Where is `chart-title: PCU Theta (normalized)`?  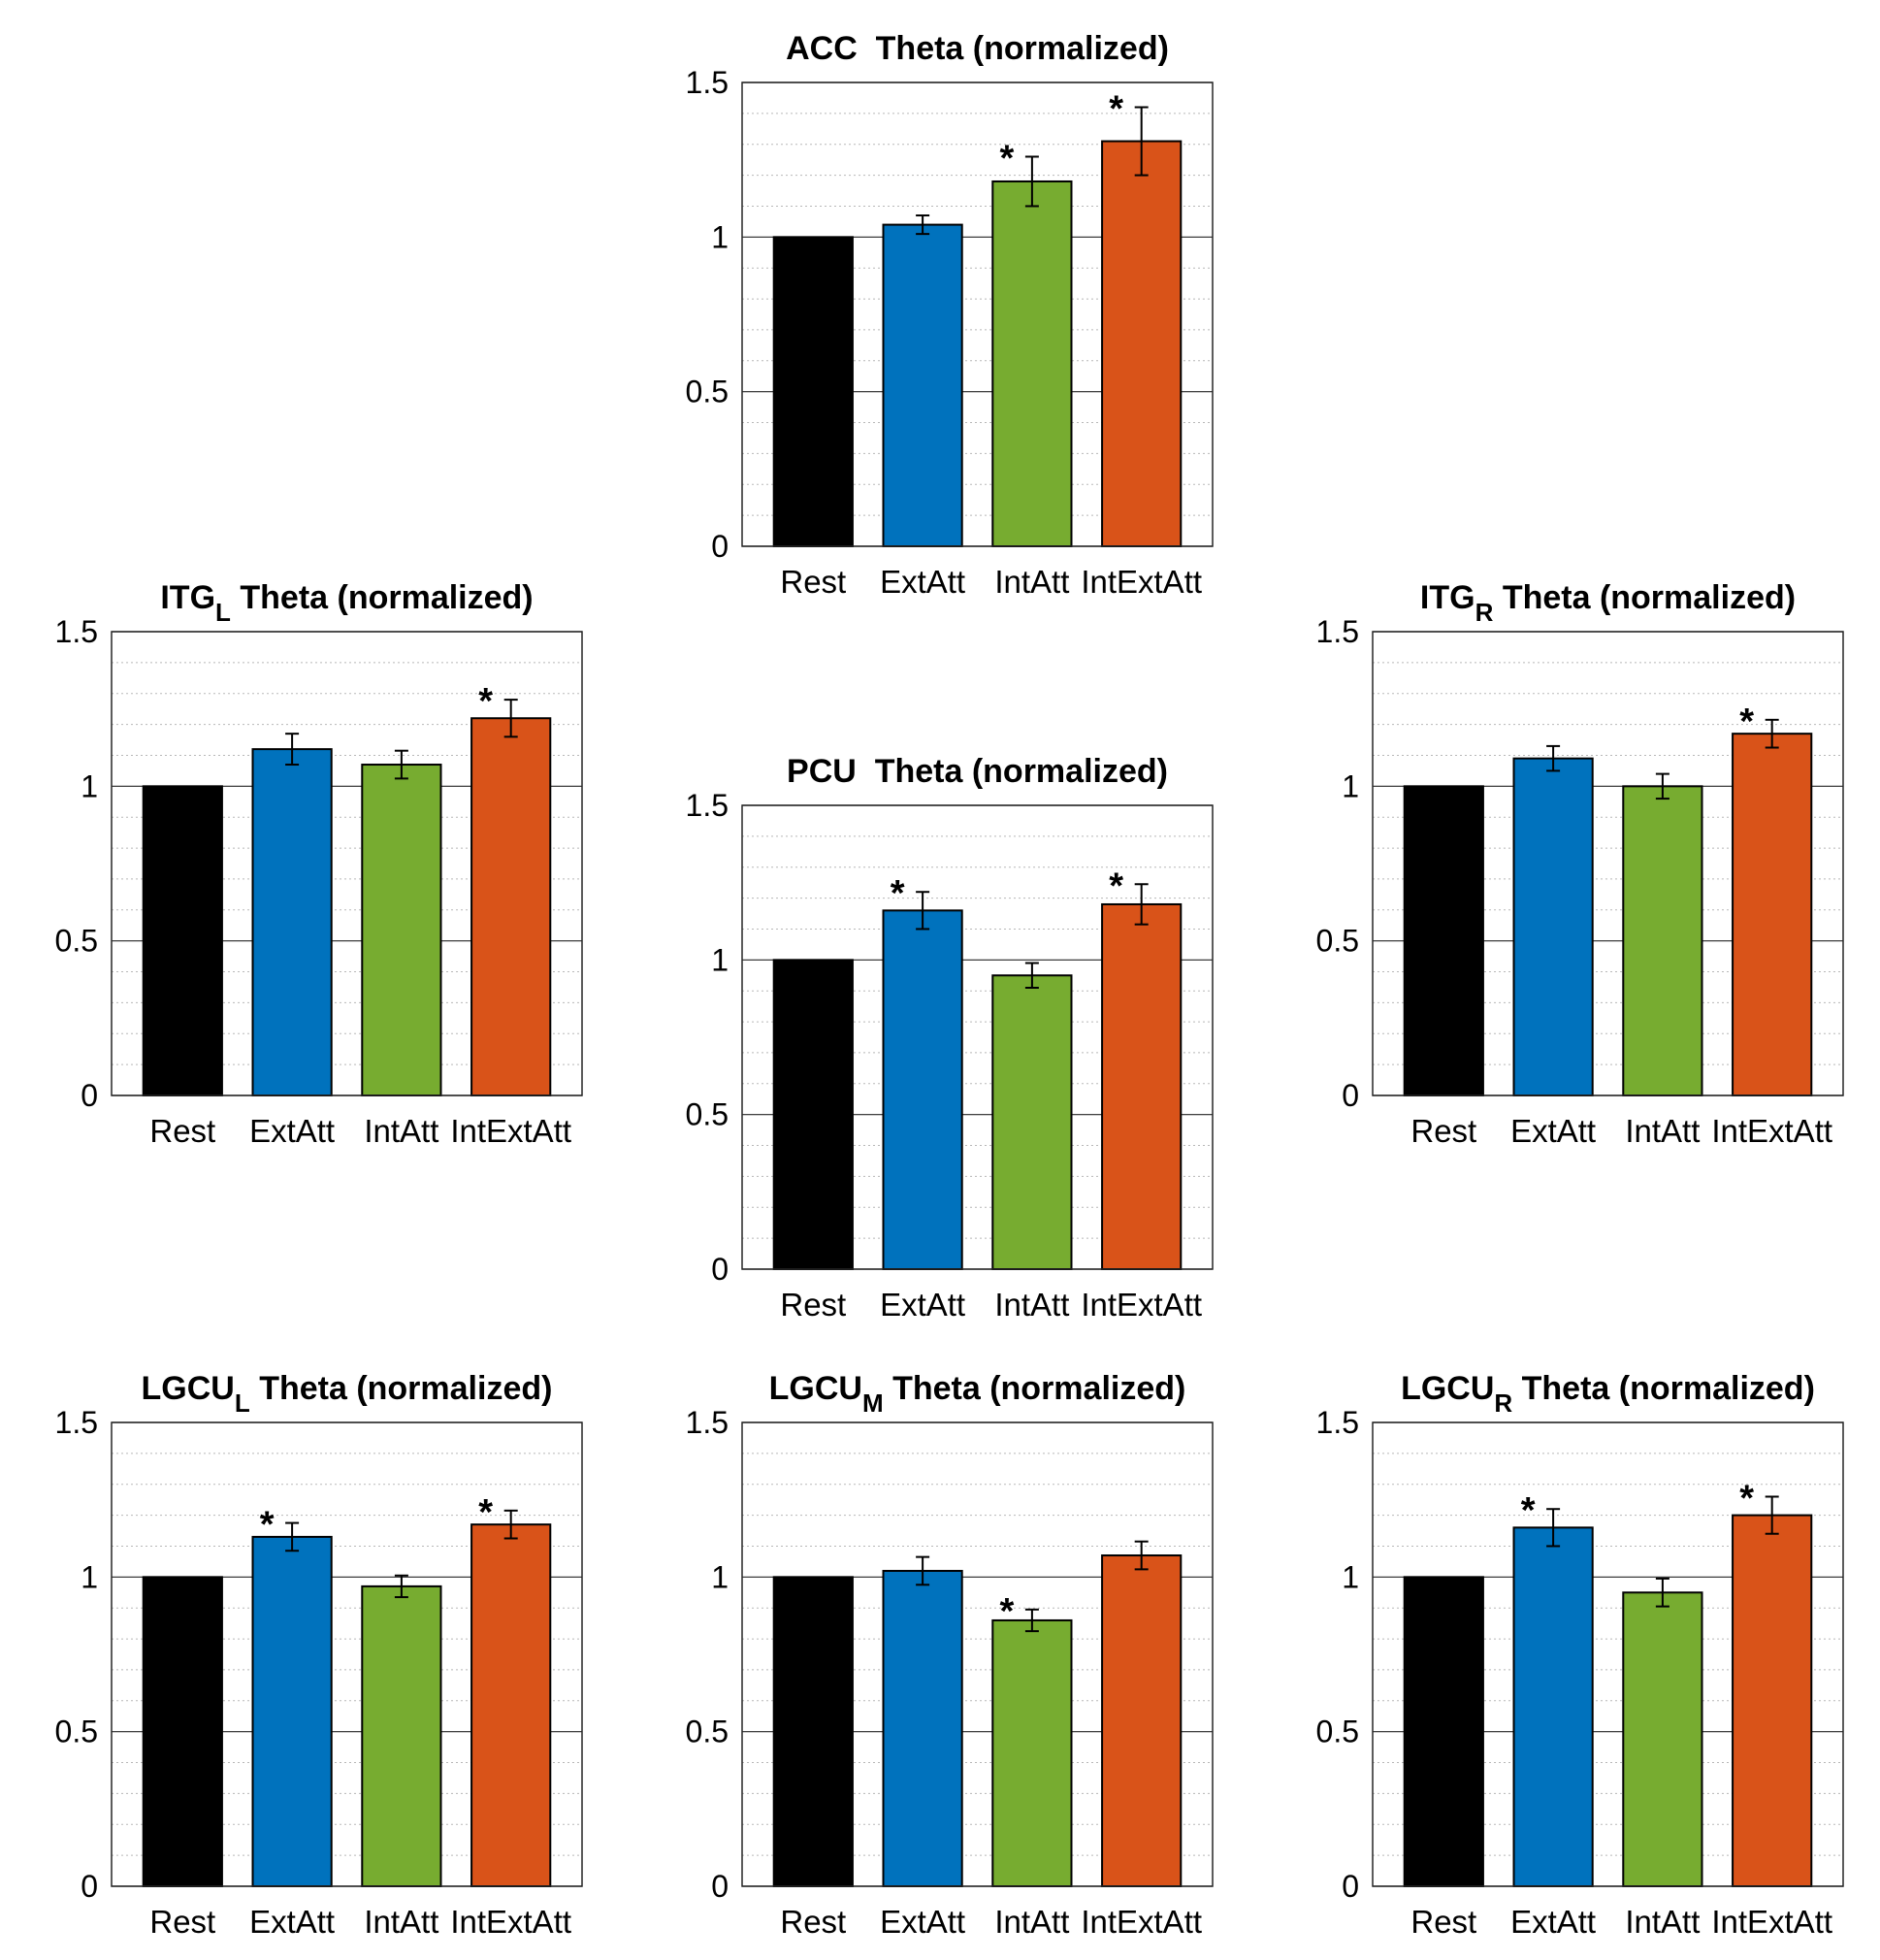 chart-title: PCU Theta (normalized) is located at coordinates (977, 771).